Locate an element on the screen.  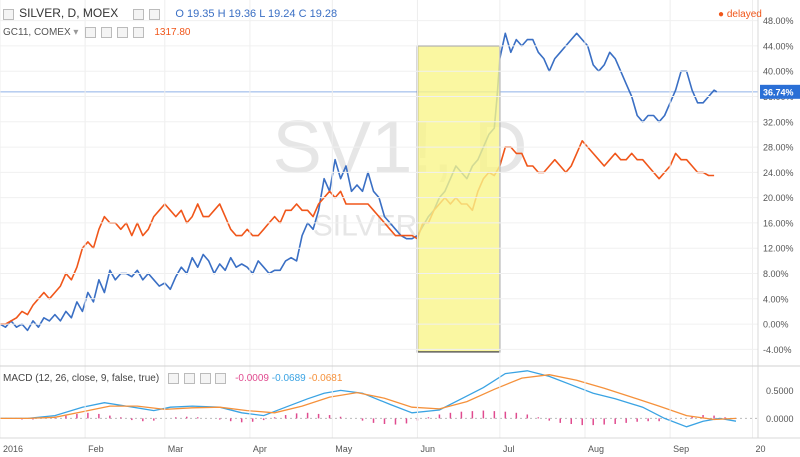
delayed-indicator: ● delayed is located at coordinates (740, 15).